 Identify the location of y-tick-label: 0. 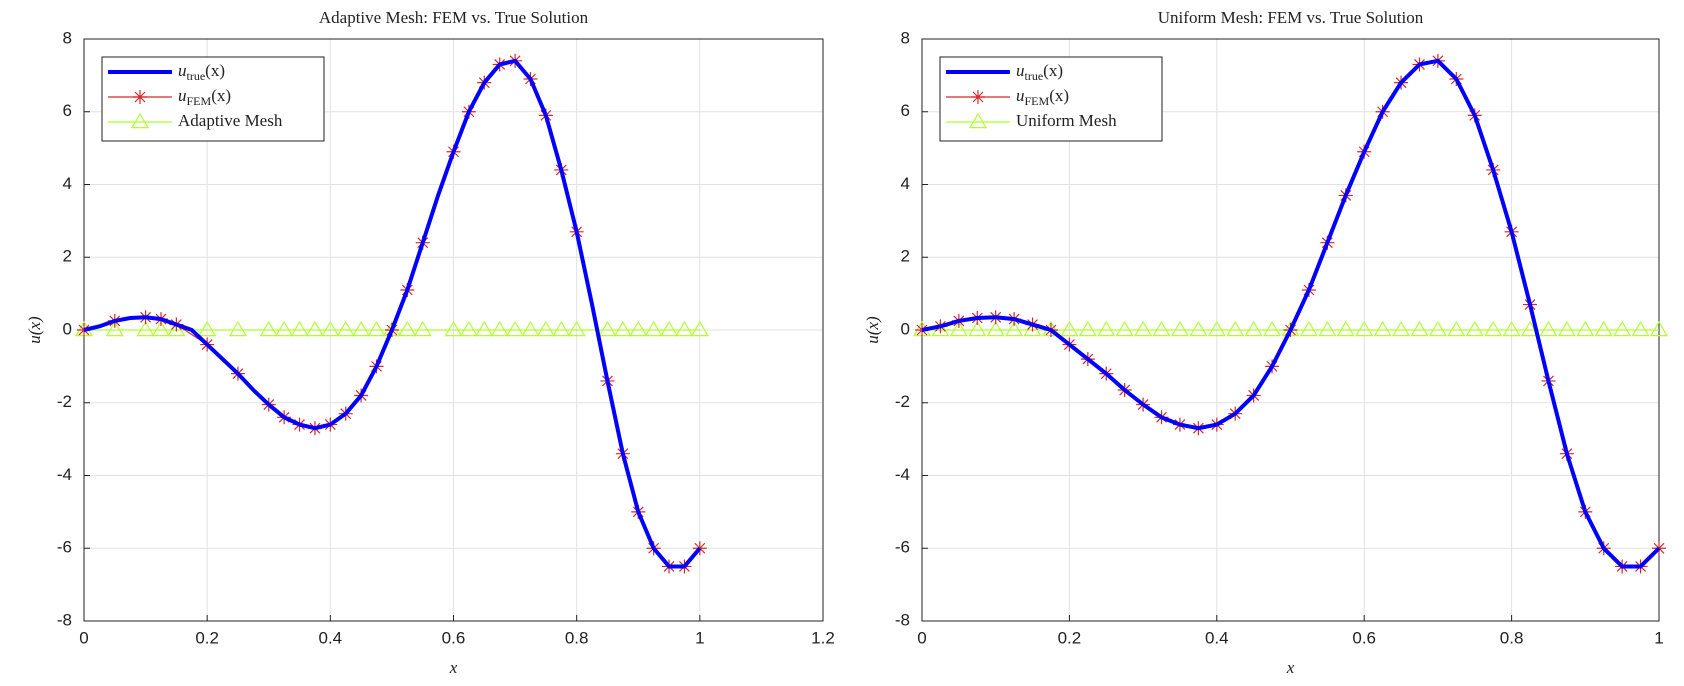
(67, 328).